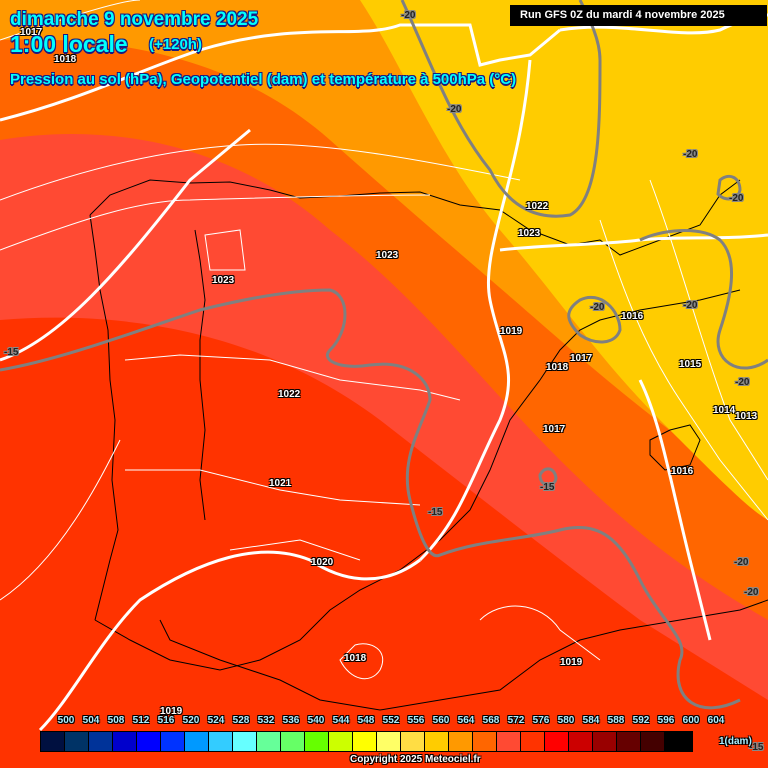 Image resolution: width=768 pixels, height=768 pixels. Describe the element at coordinates (666, 720) in the screenshot. I see `legend-tick: 596` at that location.